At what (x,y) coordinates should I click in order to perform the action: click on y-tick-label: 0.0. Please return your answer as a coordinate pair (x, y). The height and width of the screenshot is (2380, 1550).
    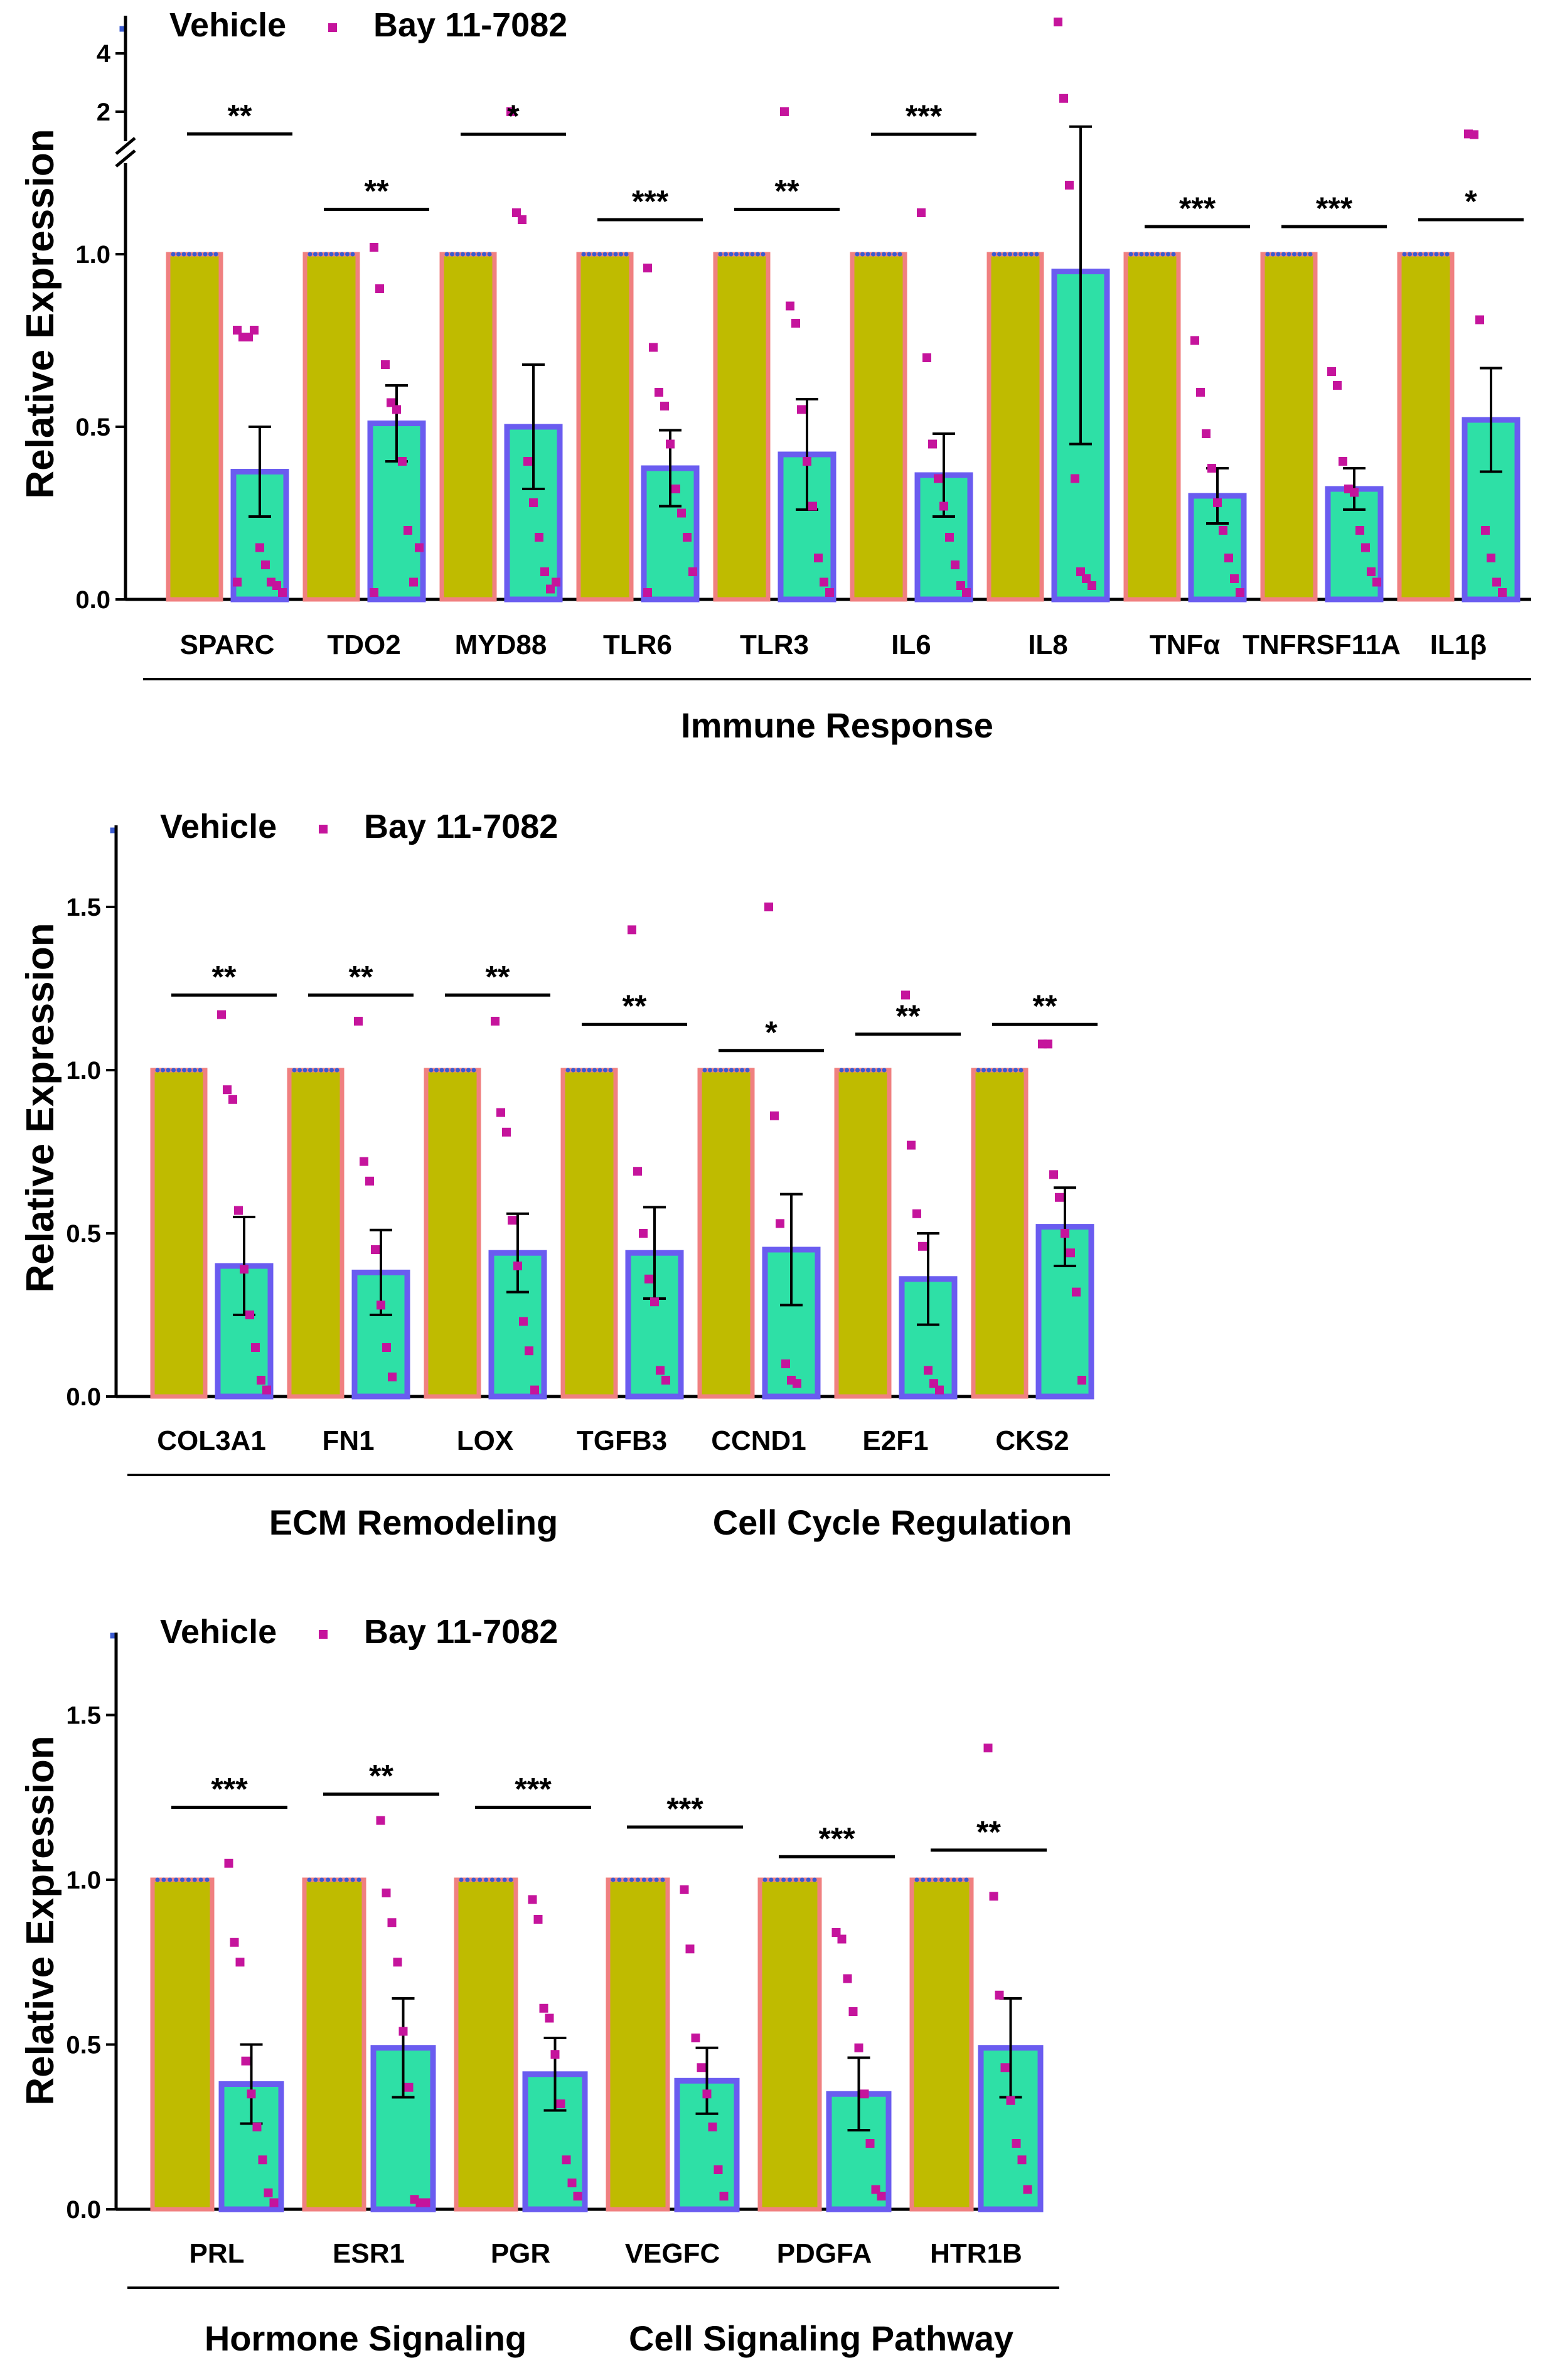
    Looking at the image, I should click on (83, 1397).